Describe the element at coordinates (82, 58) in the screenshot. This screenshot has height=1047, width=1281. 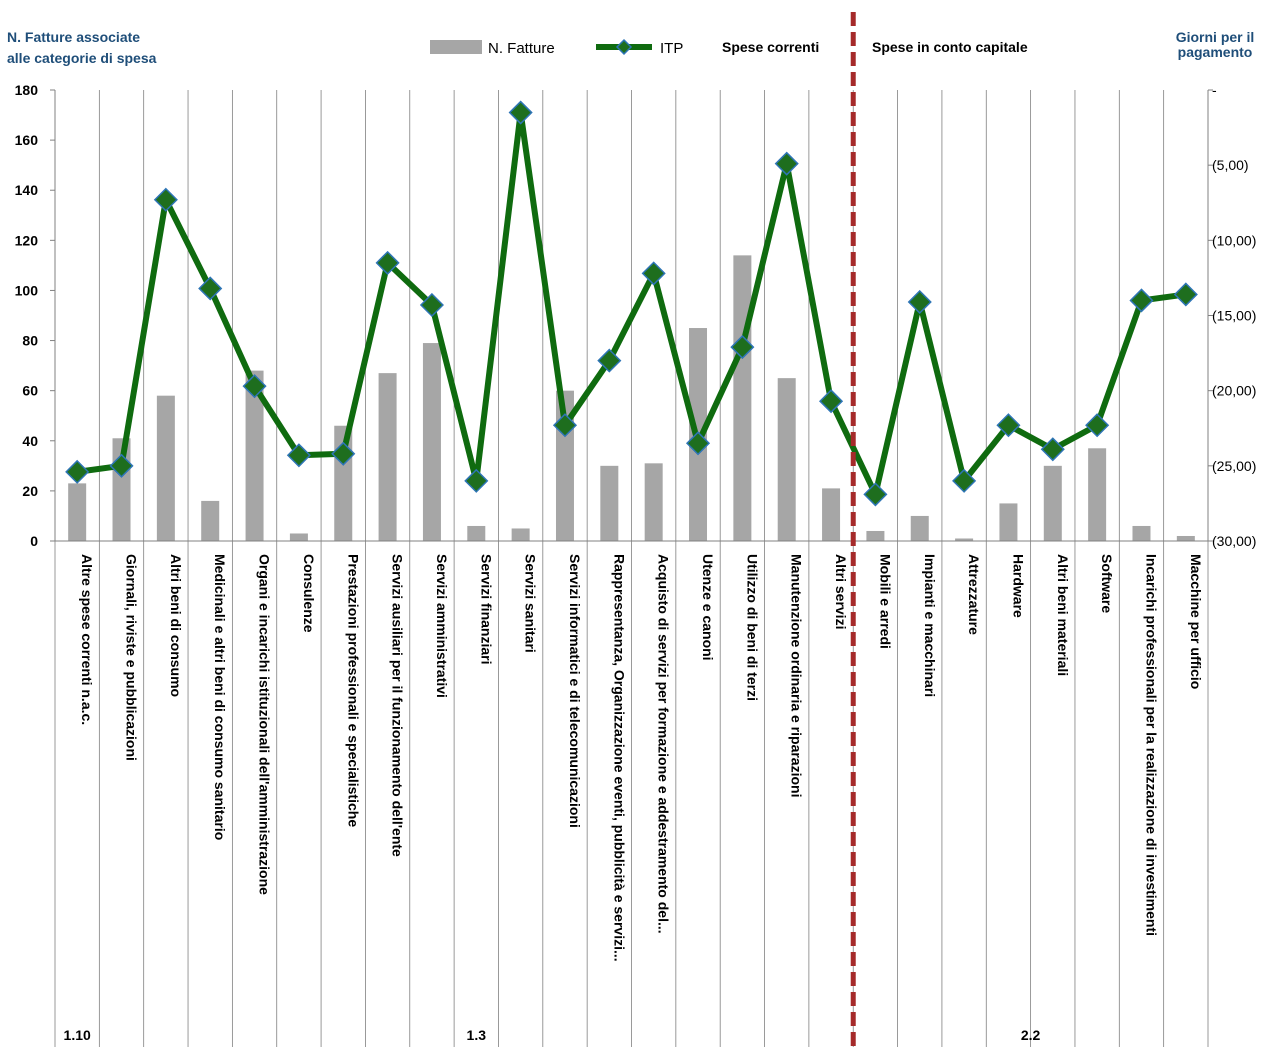
I see `left-axis-title-line2: alle categorie di spesa` at that location.